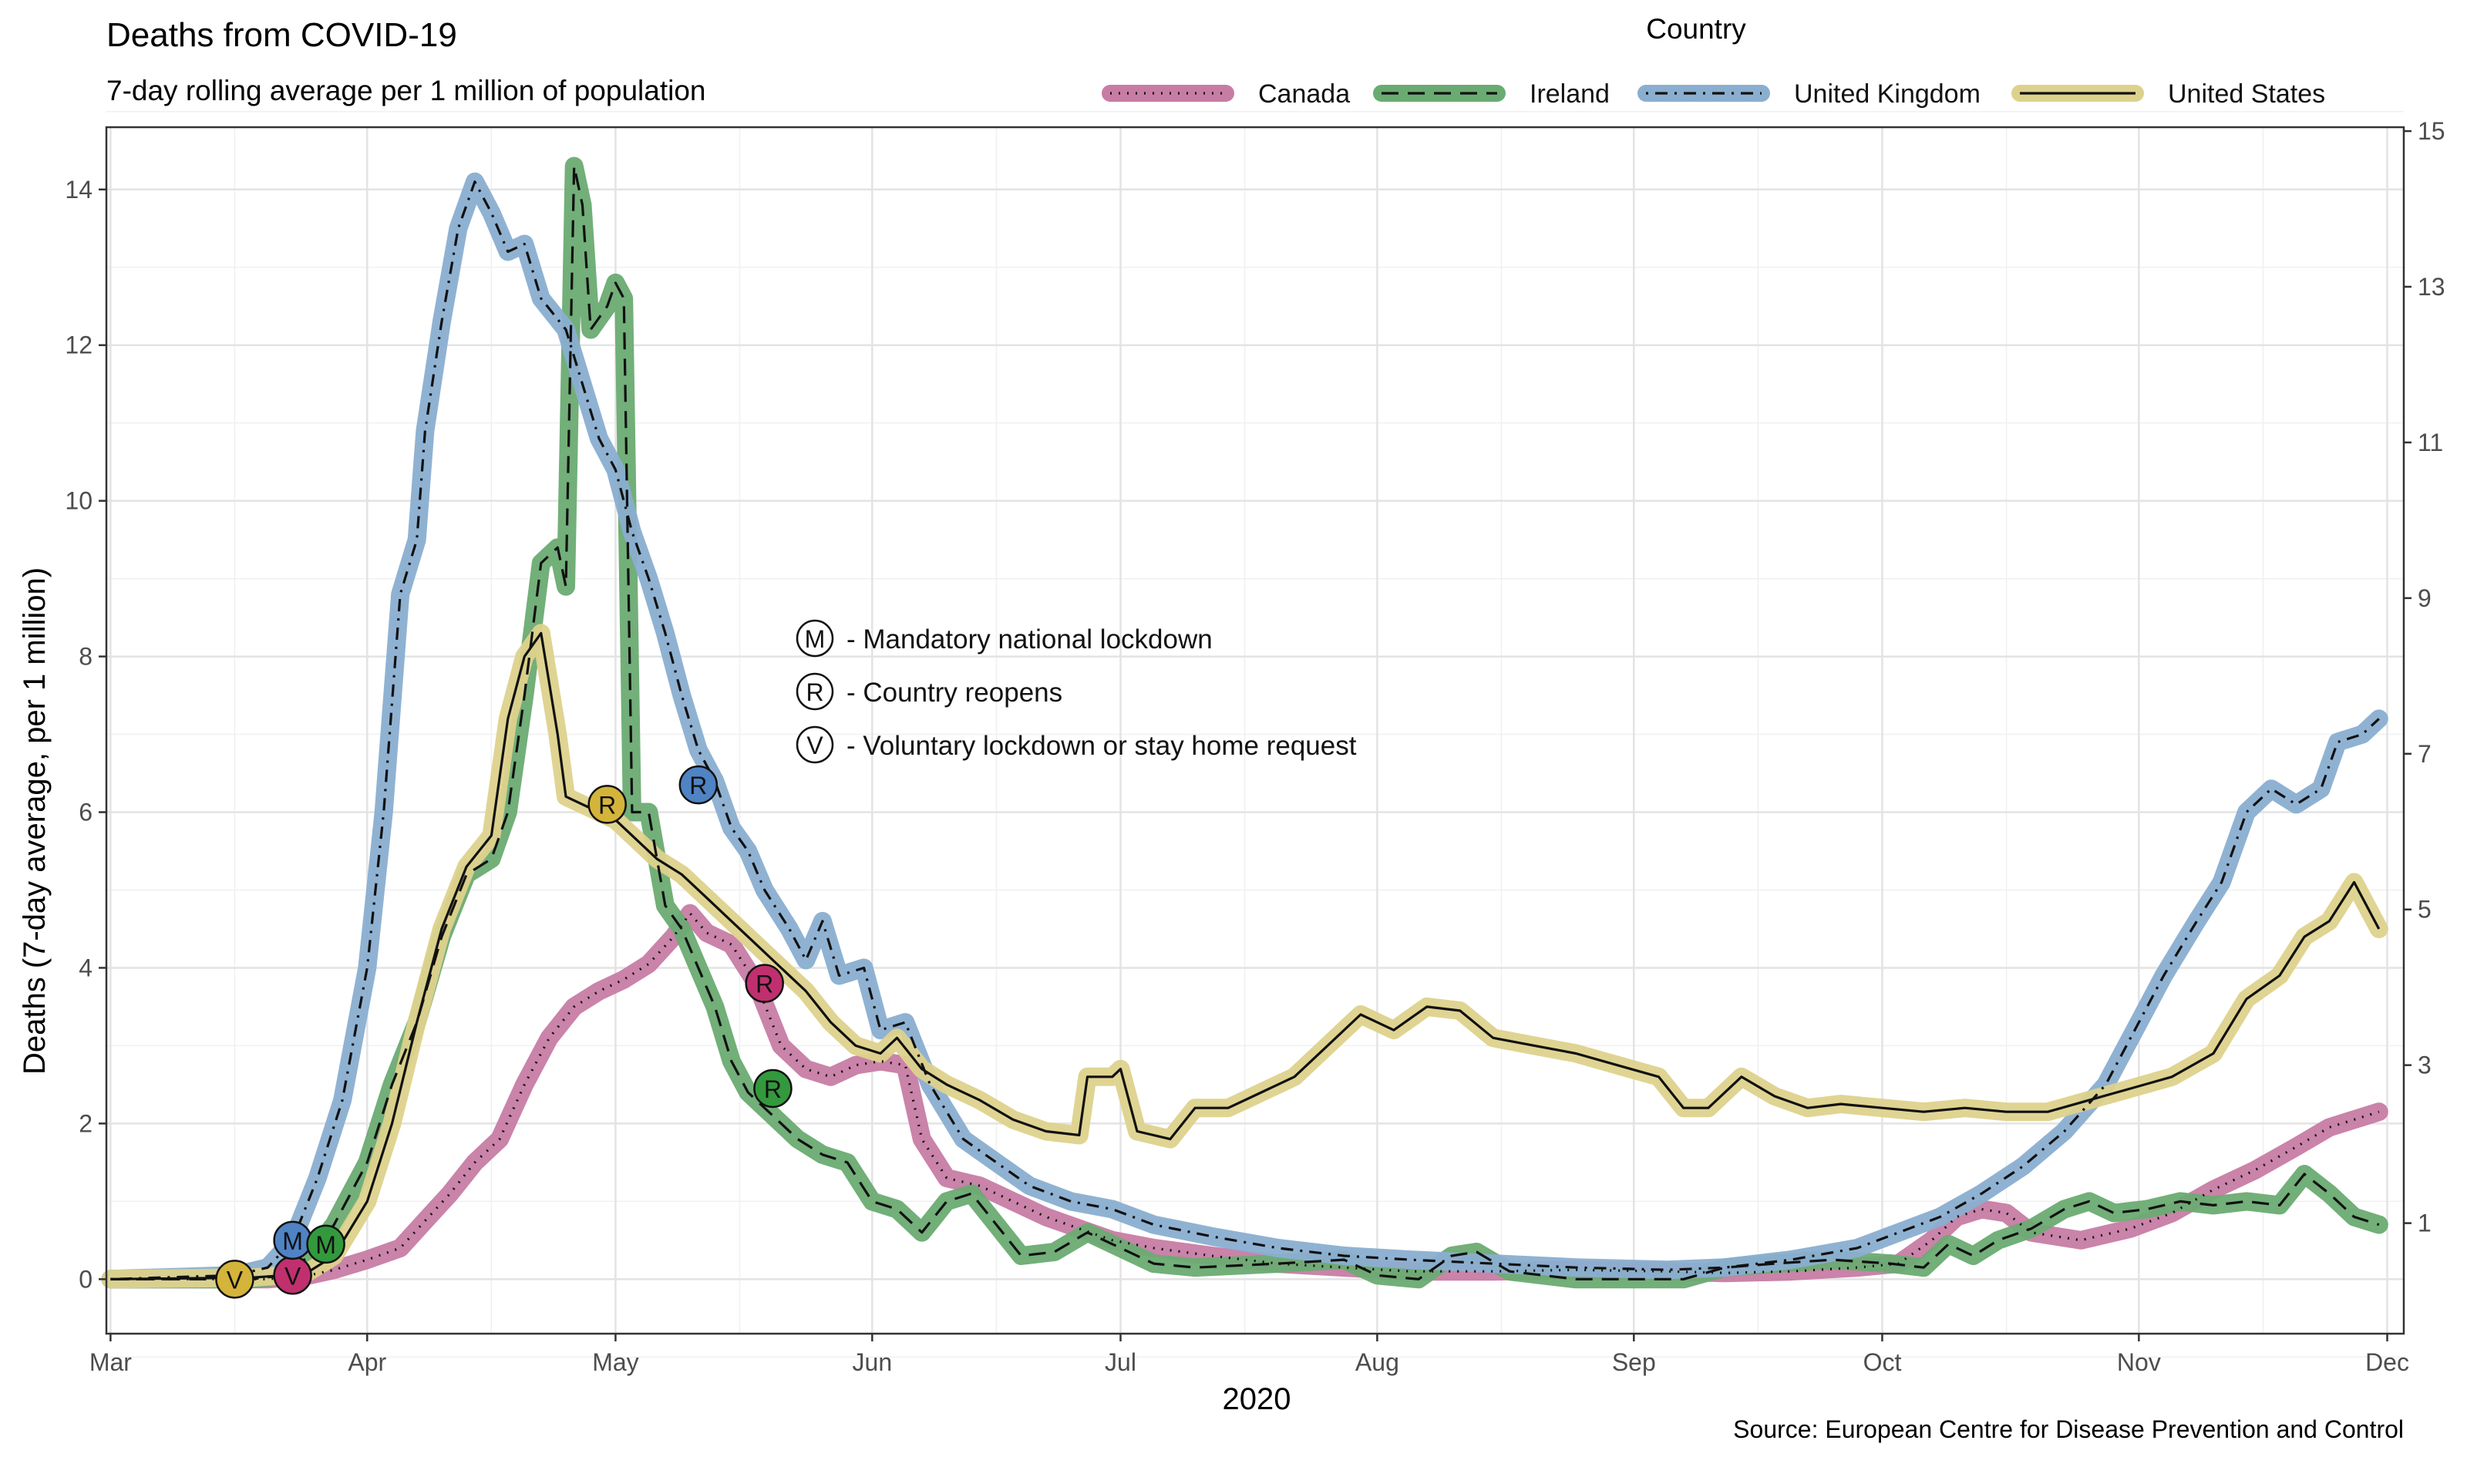 The width and height of the screenshot is (2467, 1484). I want to click on annotation-letter: V, so click(815, 745).